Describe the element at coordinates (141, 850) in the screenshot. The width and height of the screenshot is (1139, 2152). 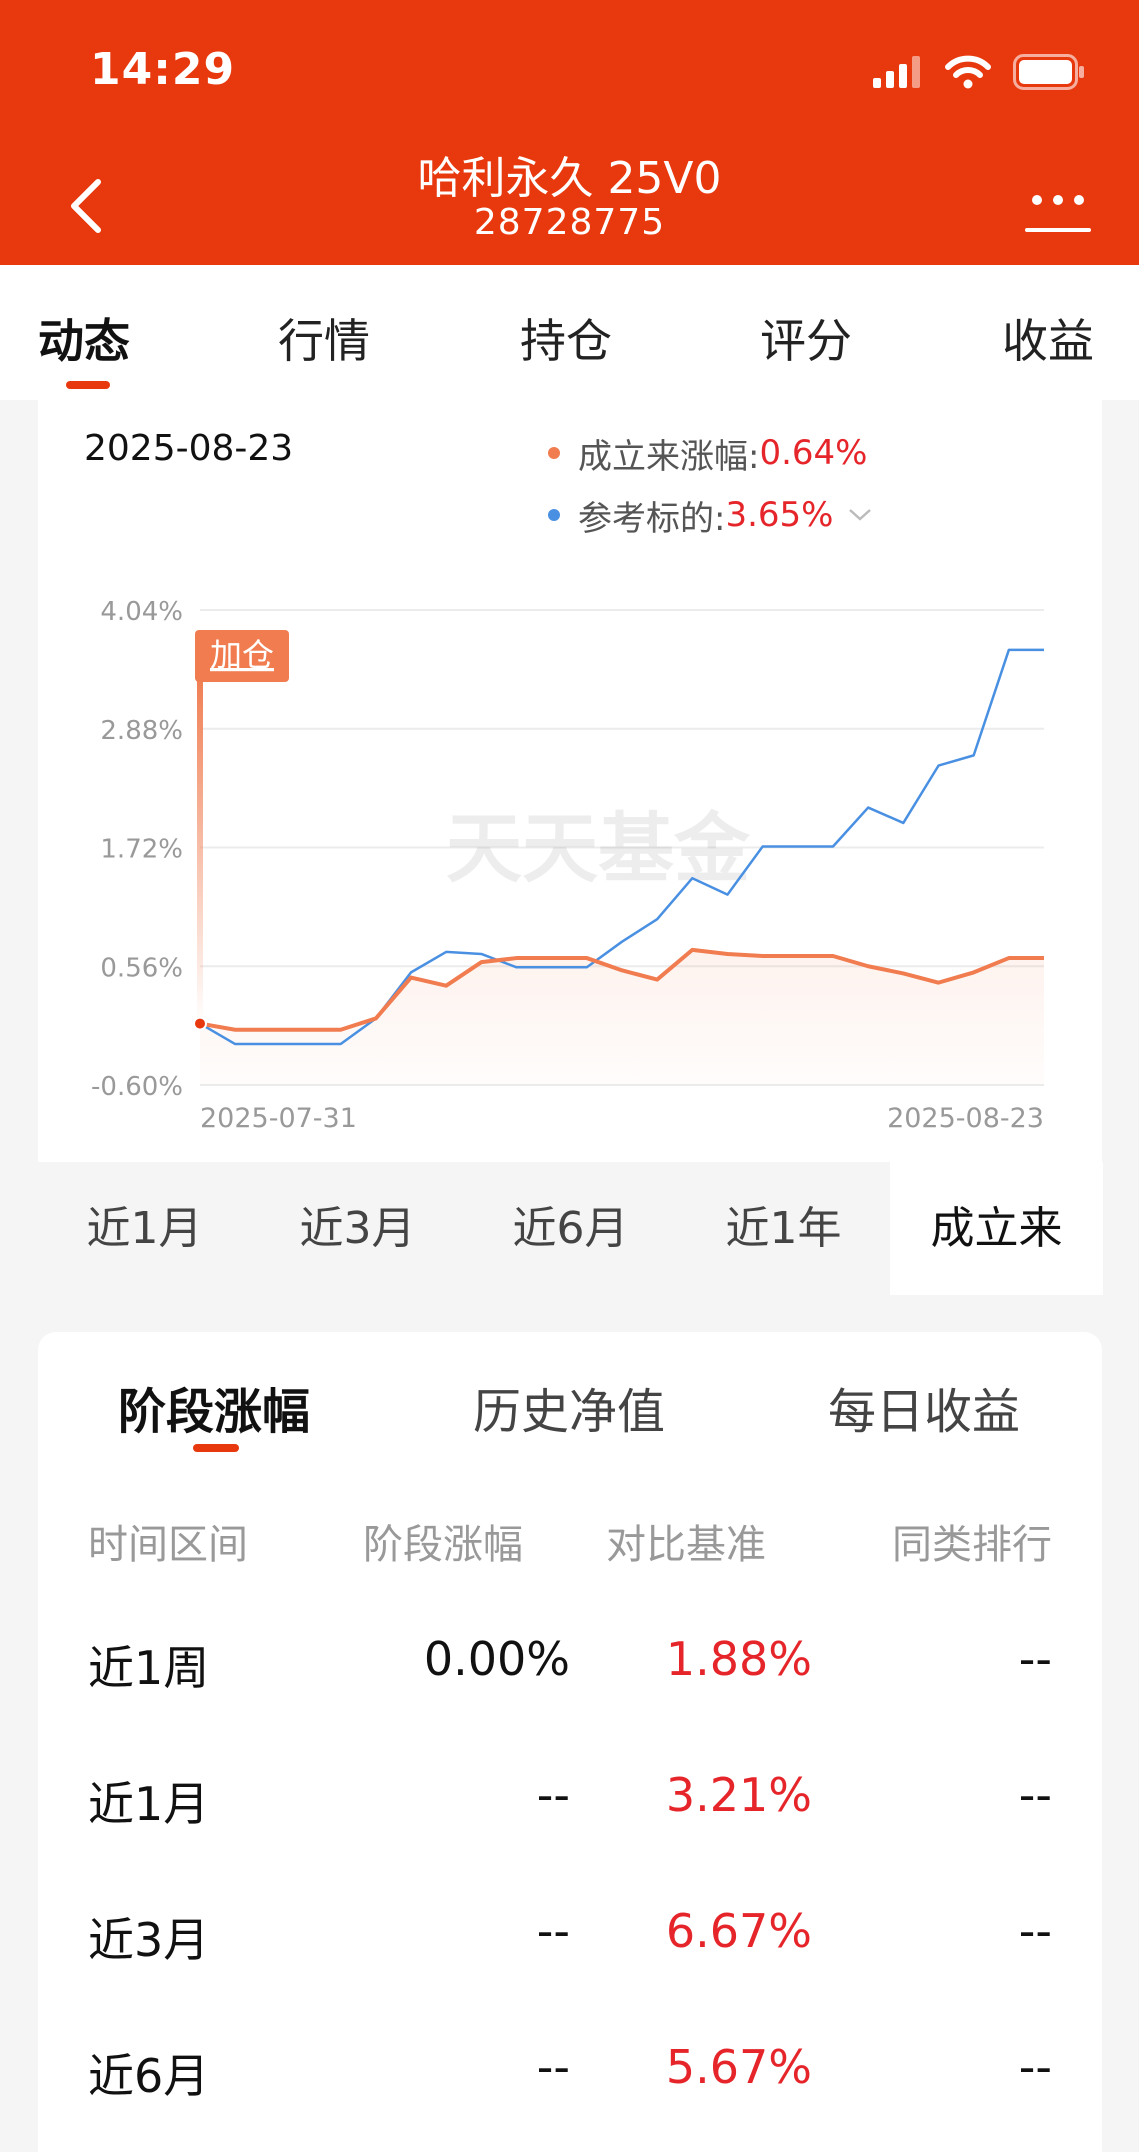
I see `y-tick-label: 1.72%` at that location.